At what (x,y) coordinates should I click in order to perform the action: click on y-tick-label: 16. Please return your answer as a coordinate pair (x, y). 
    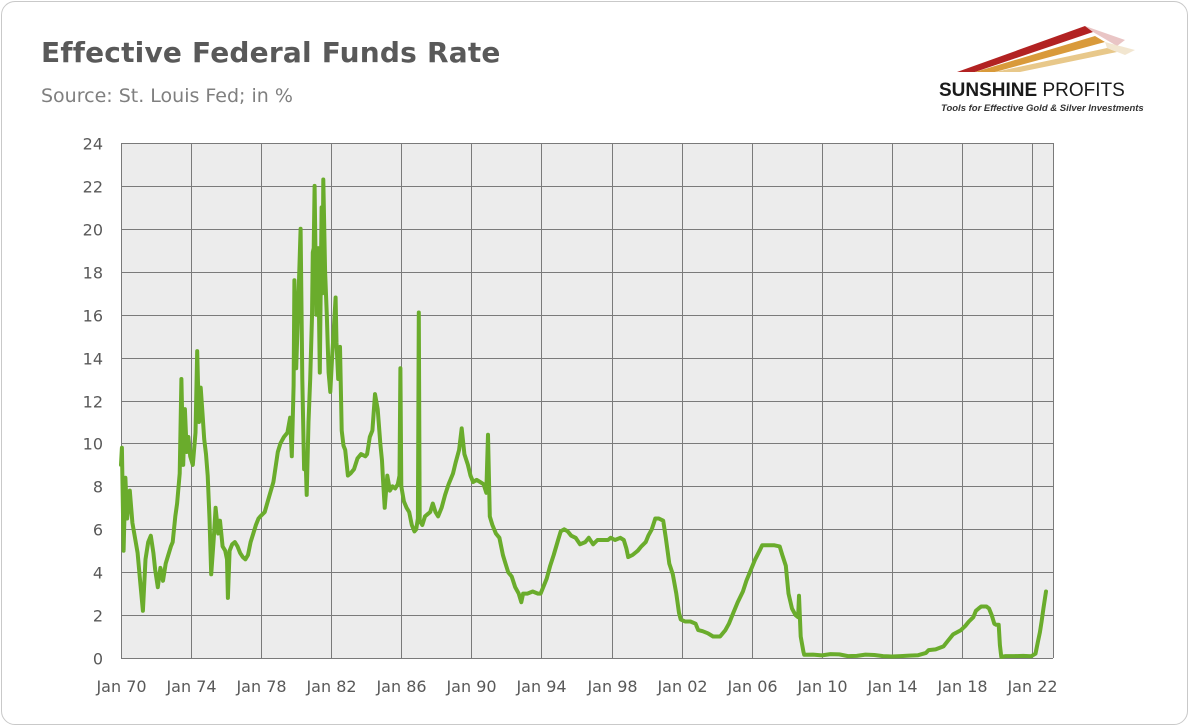
    Looking at the image, I should click on (93, 316).